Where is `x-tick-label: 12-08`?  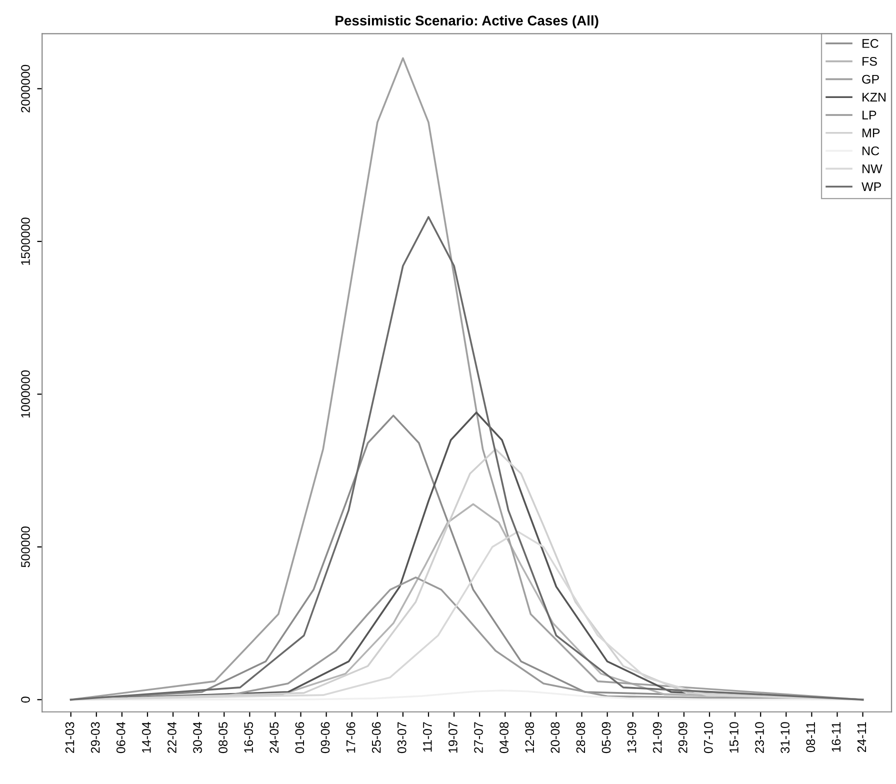
x-tick-label: 12-08 is located at coordinates (529, 737).